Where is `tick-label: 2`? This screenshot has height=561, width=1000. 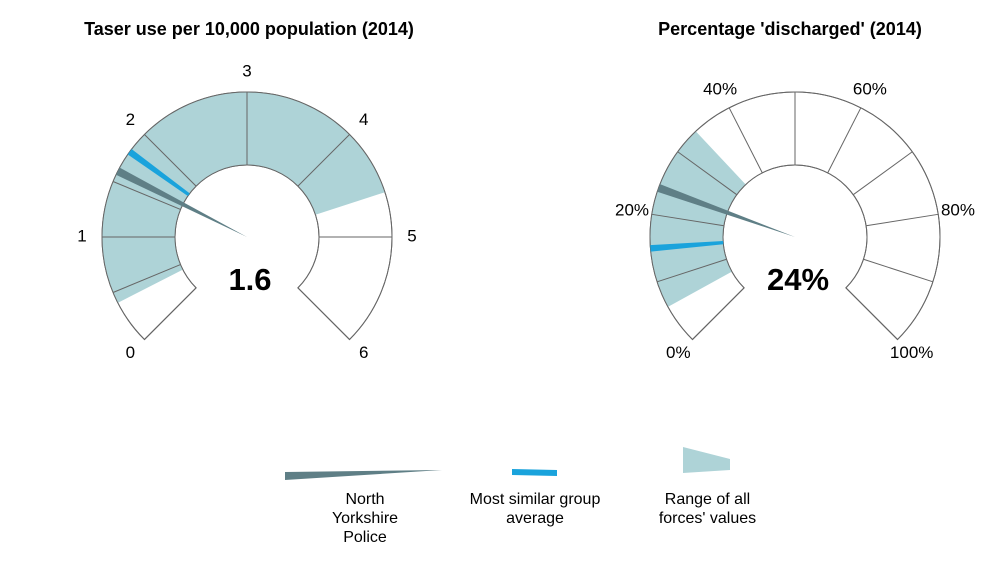
tick-label: 2 is located at coordinates (130, 119).